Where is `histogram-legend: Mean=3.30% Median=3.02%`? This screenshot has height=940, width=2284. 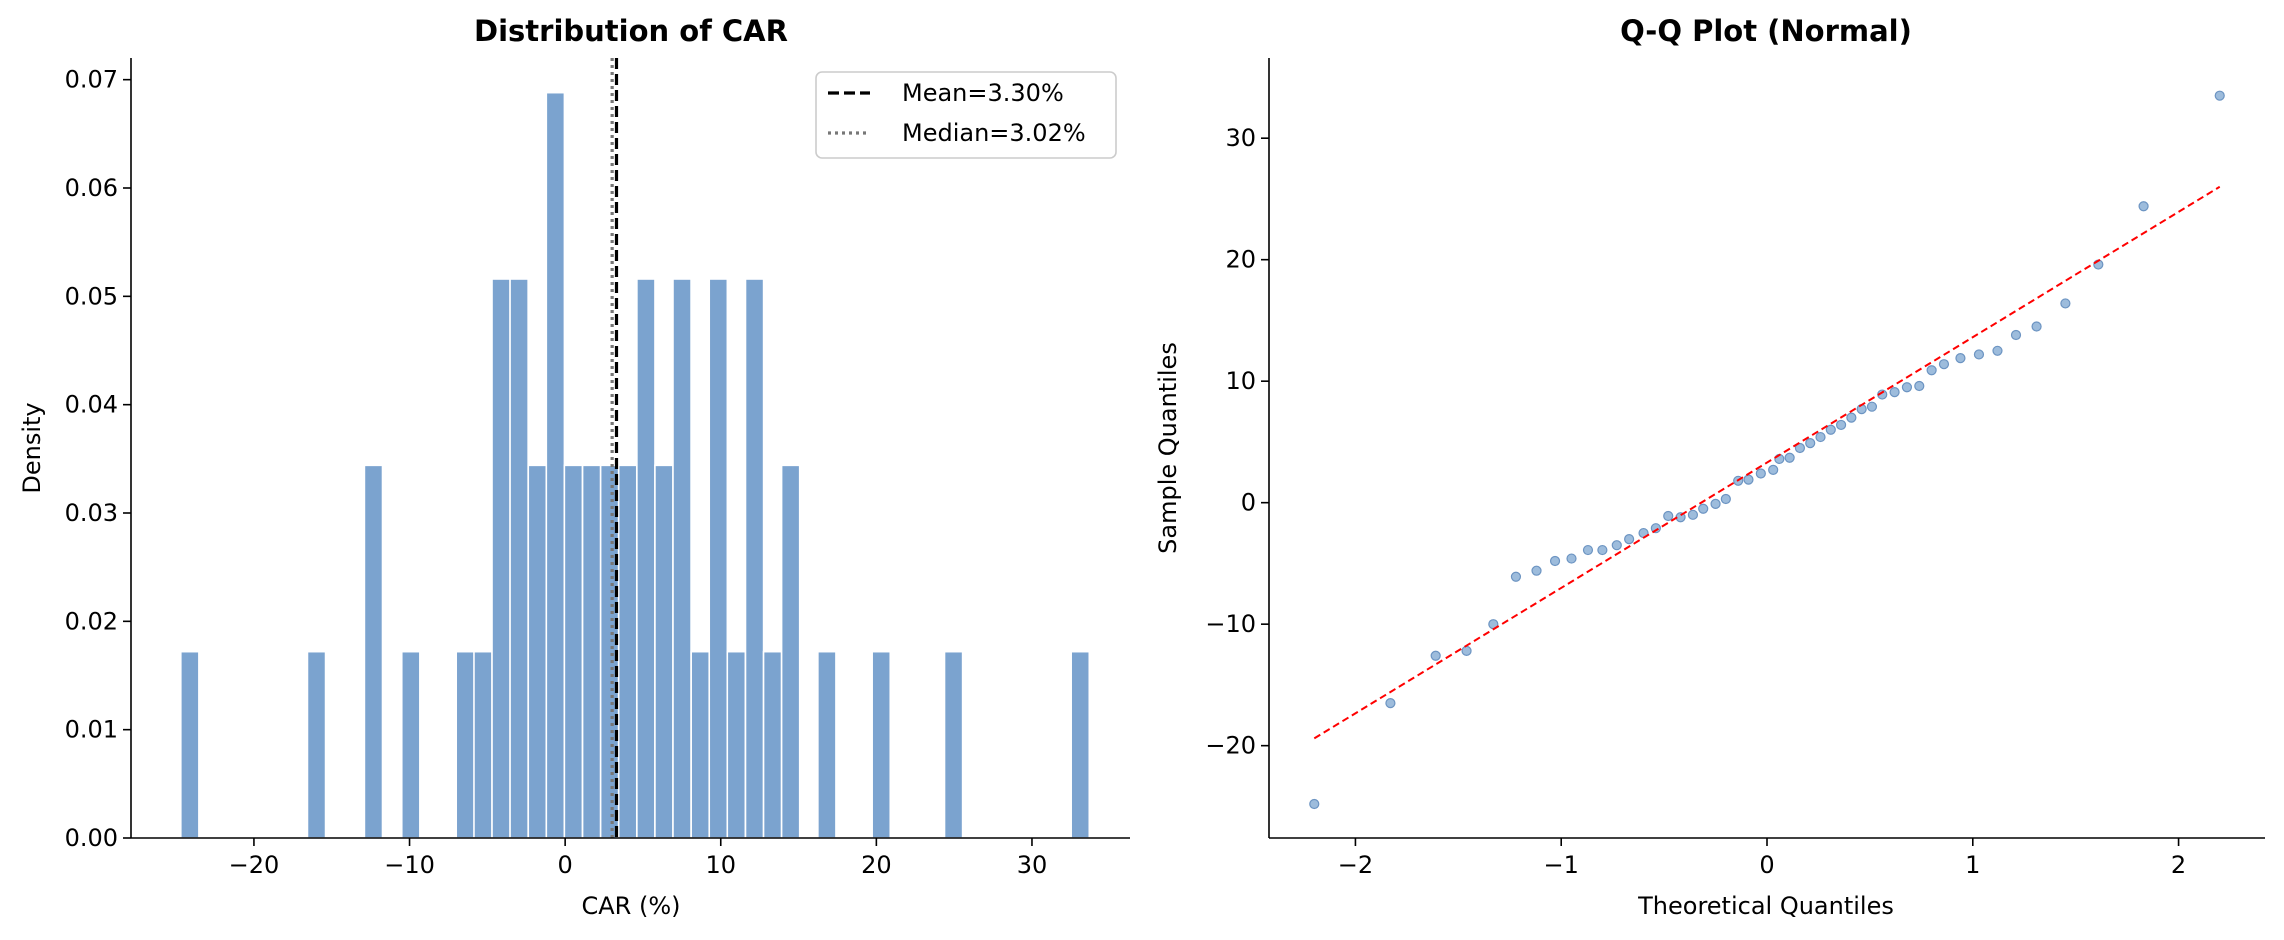 histogram-legend: Mean=3.30% Median=3.02% is located at coordinates (966, 115).